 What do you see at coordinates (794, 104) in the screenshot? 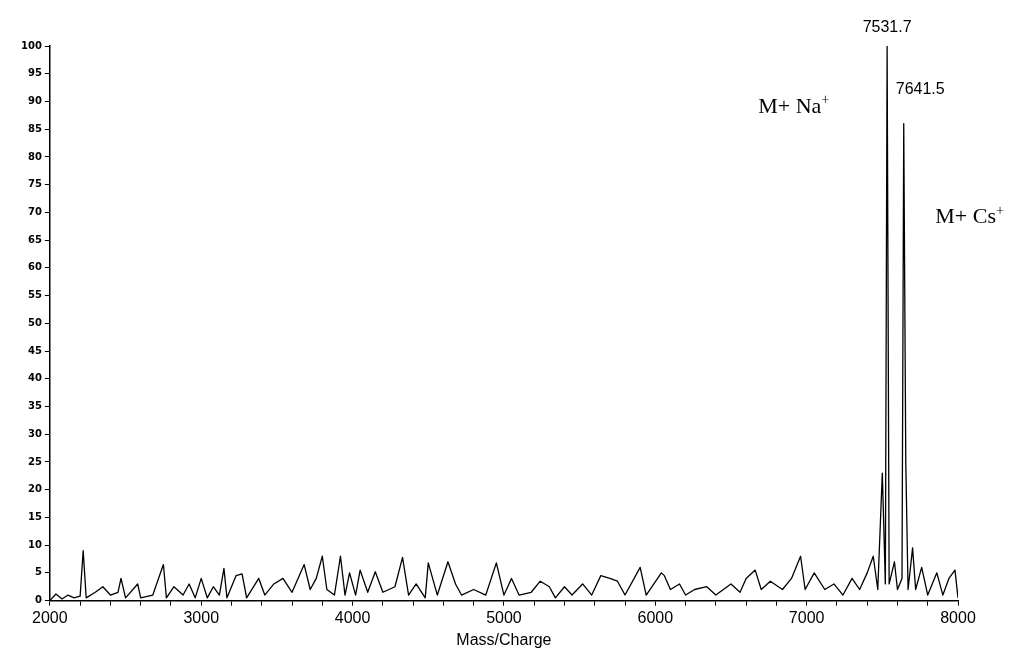
I see `annotation: M+ Na+` at bounding box center [794, 104].